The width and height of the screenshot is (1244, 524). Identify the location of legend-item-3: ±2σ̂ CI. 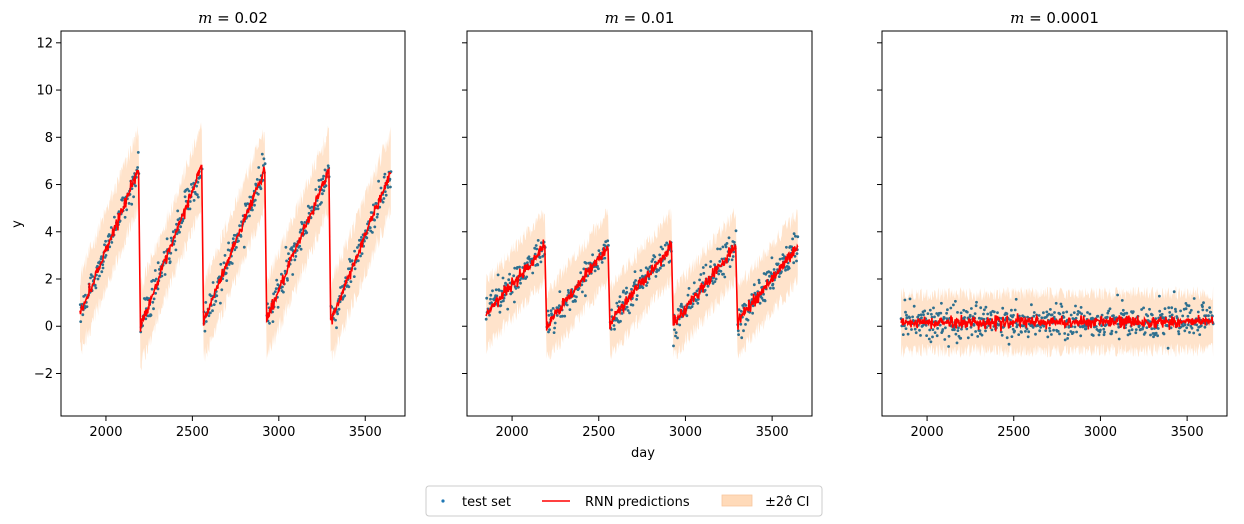
(765, 502).